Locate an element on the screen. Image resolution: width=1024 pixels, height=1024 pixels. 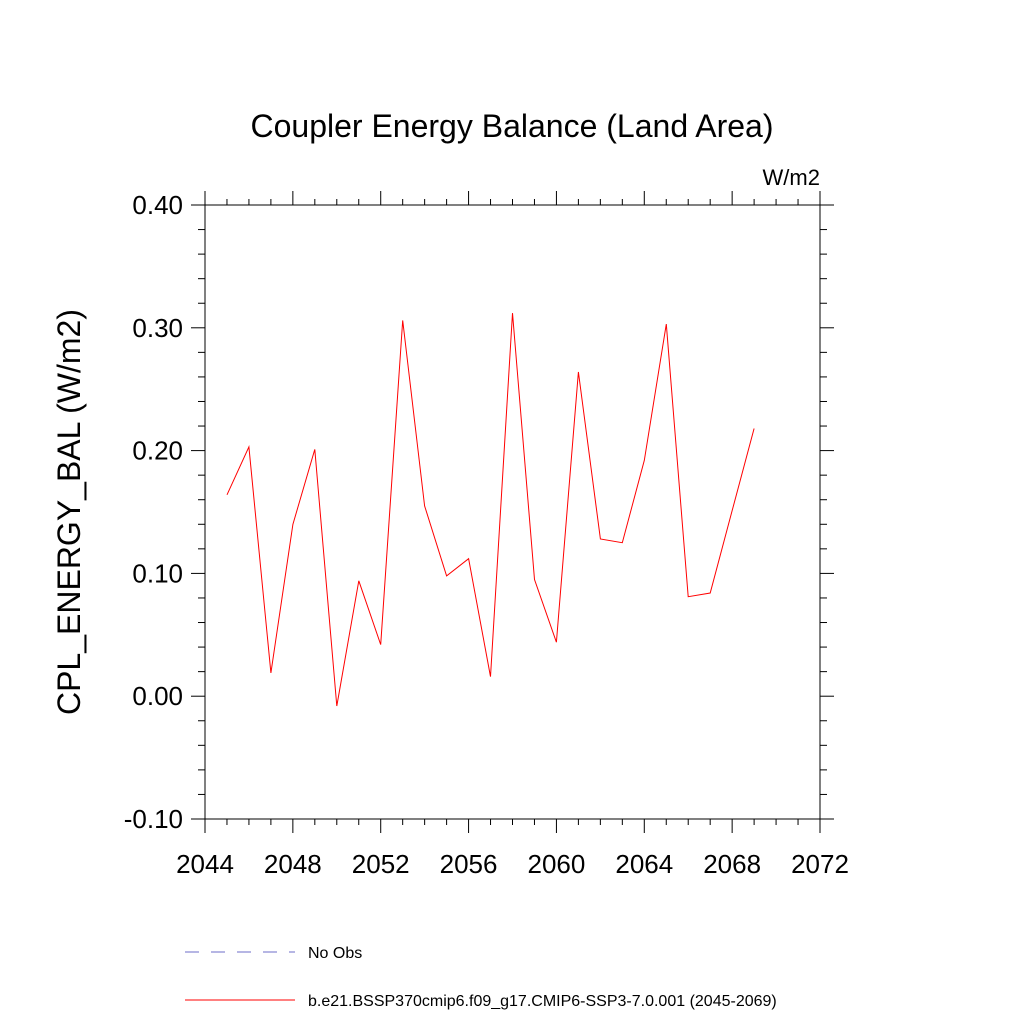
y-tick-label: 0.40 is located at coordinates (157, 205).